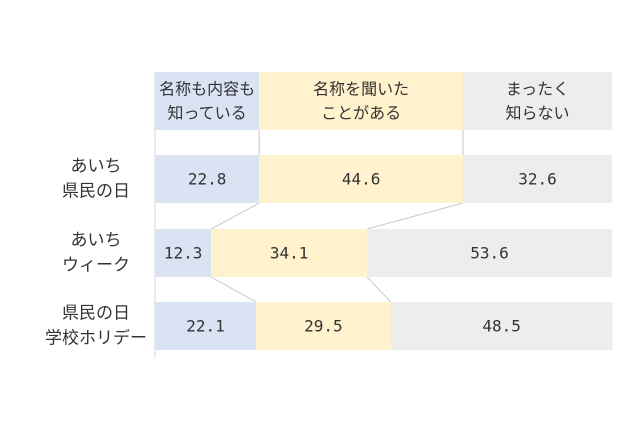  I want to click on legend-label-series-2-line-0: まったく, so click(537, 89).